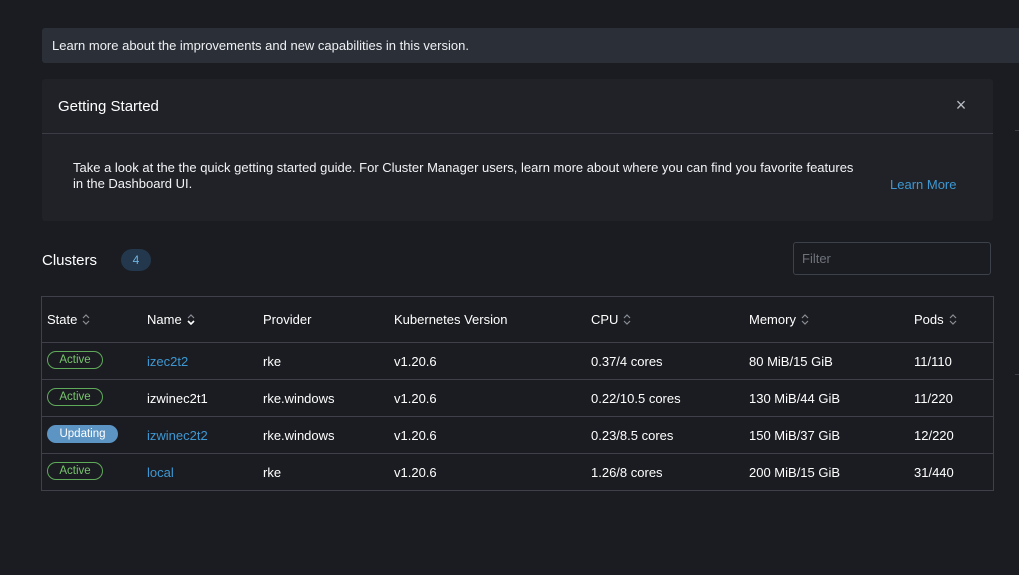 The height and width of the screenshot is (575, 1019). What do you see at coordinates (605, 319) in the screenshot?
I see `column-header-label: CPU` at bounding box center [605, 319].